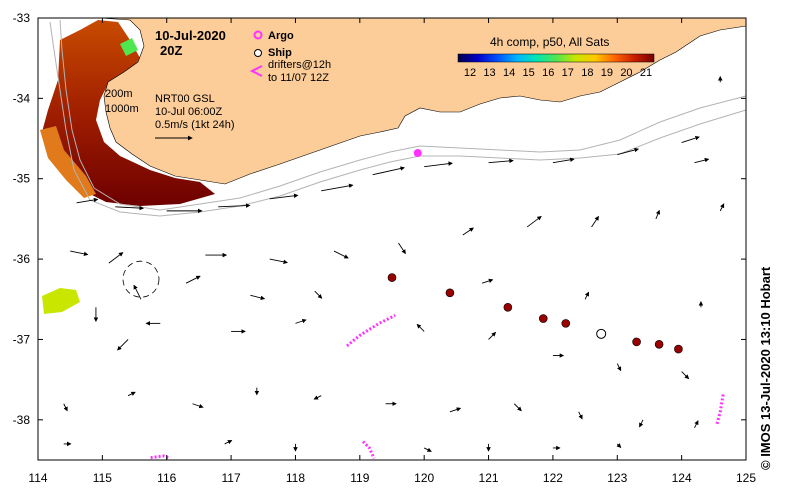 The width and height of the screenshot is (790, 492). What do you see at coordinates (68, 162) in the screenshot?
I see `sst-warm-streak` at bounding box center [68, 162].